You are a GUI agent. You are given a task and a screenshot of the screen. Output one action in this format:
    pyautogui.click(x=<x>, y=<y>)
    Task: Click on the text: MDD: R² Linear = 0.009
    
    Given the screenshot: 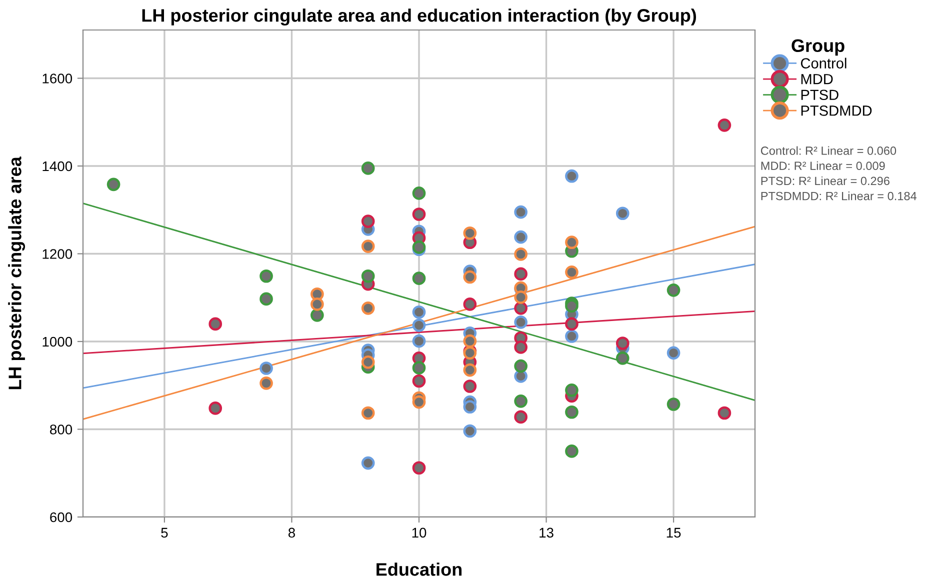 What is the action you would take?
    pyautogui.click(x=823, y=165)
    